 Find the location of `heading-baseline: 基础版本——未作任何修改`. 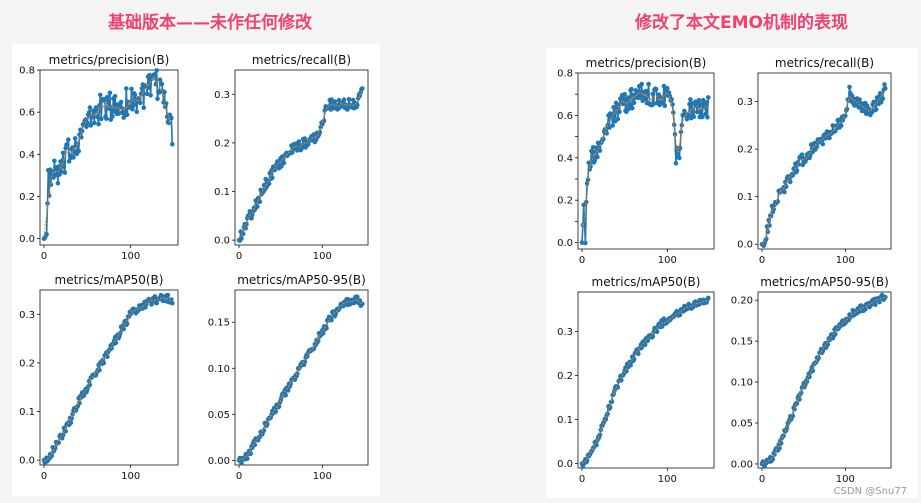

heading-baseline: 基础版本——未作任何修改 is located at coordinates (210, 23).